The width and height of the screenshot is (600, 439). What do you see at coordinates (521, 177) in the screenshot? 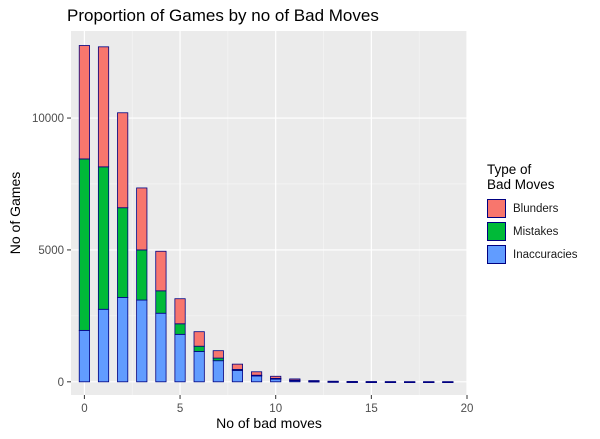
I see `legend-title: Type of Bad Moves` at bounding box center [521, 177].